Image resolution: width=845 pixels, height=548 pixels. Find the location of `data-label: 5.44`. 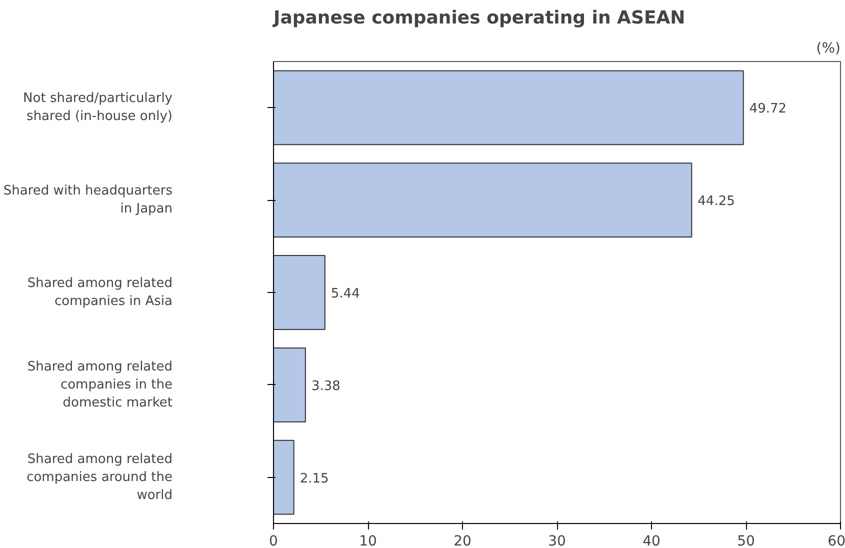

data-label: 5.44 is located at coordinates (345, 294).